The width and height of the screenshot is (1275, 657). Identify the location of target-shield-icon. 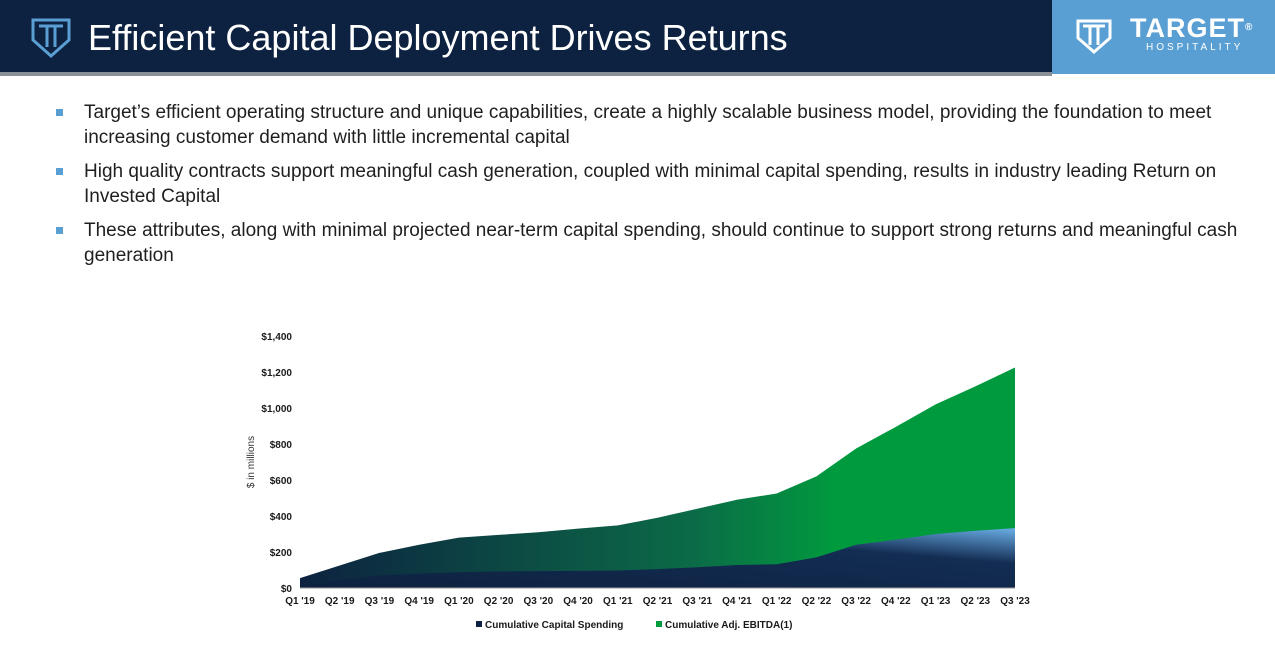
(51, 38).